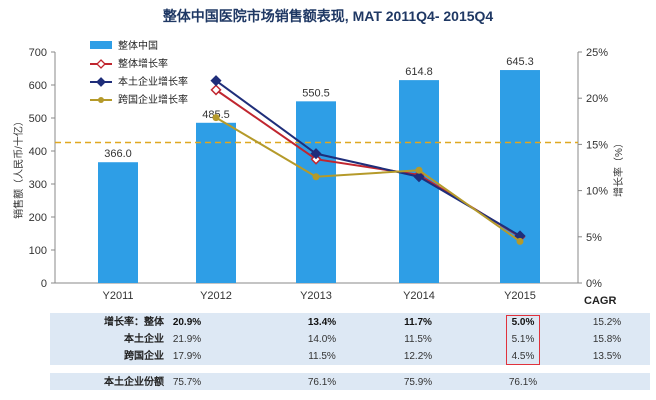 The height and width of the screenshot is (400, 656). Describe the element at coordinates (144, 339) in the screenshot. I see `table-row-label: 本土企业` at that location.